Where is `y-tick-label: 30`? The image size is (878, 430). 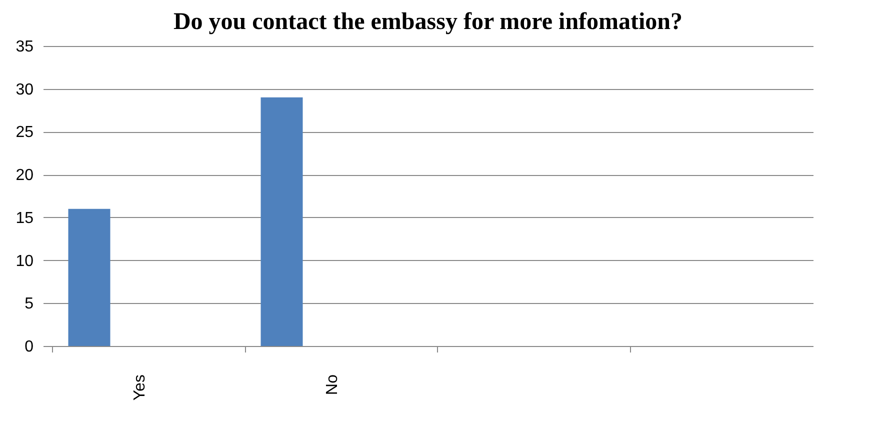
y-tick-label: 30 is located at coordinates (25, 89).